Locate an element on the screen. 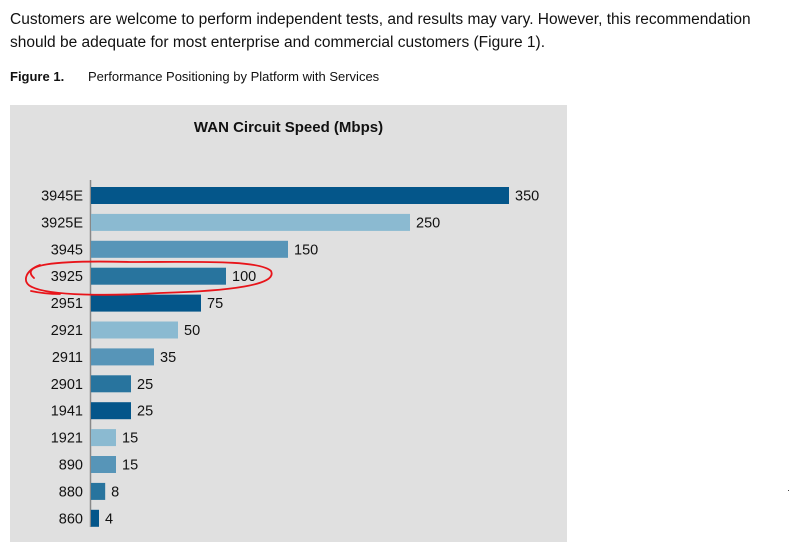  bar-3945E is located at coordinates (300, 195).